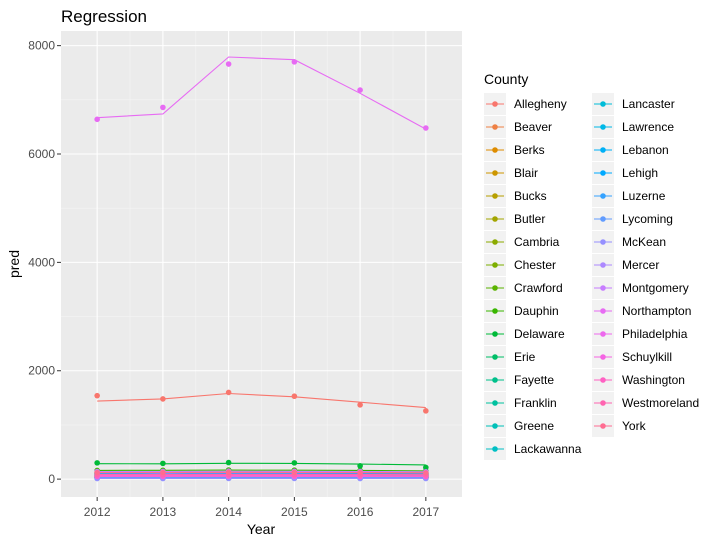  What do you see at coordinates (647, 219) in the screenshot?
I see `legend-label: Lycoming` at bounding box center [647, 219].